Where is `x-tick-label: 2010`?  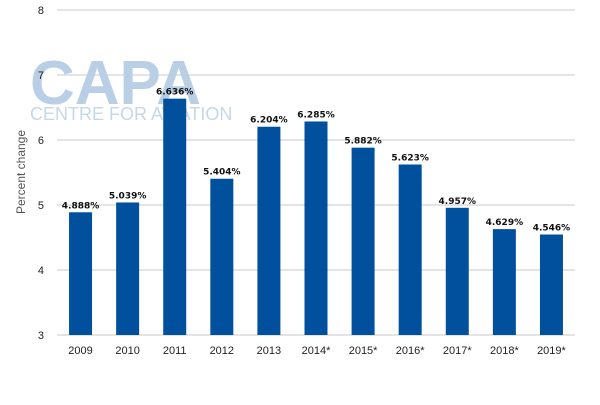
x-tick-label: 2010 is located at coordinates (127, 351).